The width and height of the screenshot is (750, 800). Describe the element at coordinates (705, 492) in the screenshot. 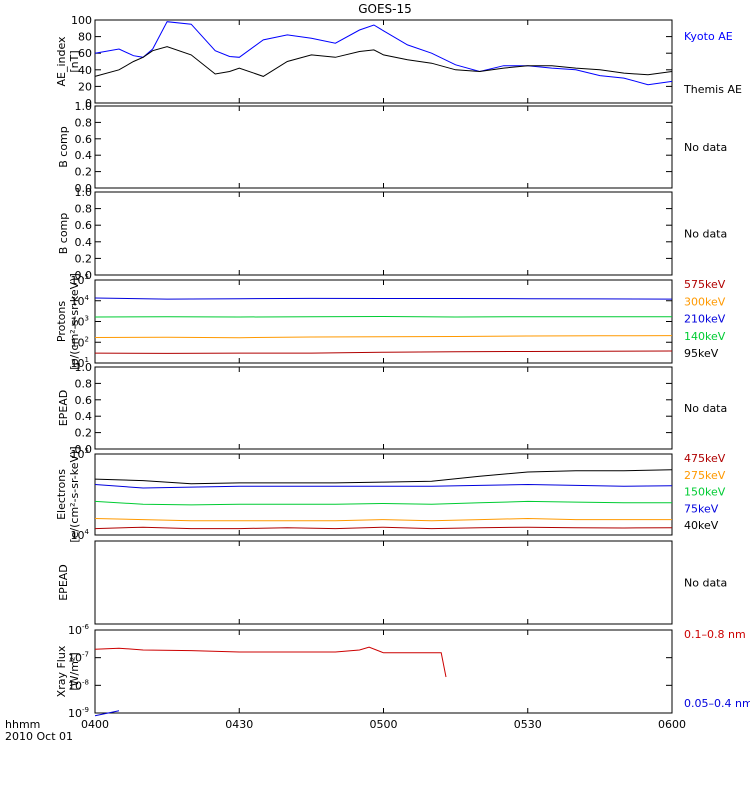

I see `legend-entry: 150keV` at that location.